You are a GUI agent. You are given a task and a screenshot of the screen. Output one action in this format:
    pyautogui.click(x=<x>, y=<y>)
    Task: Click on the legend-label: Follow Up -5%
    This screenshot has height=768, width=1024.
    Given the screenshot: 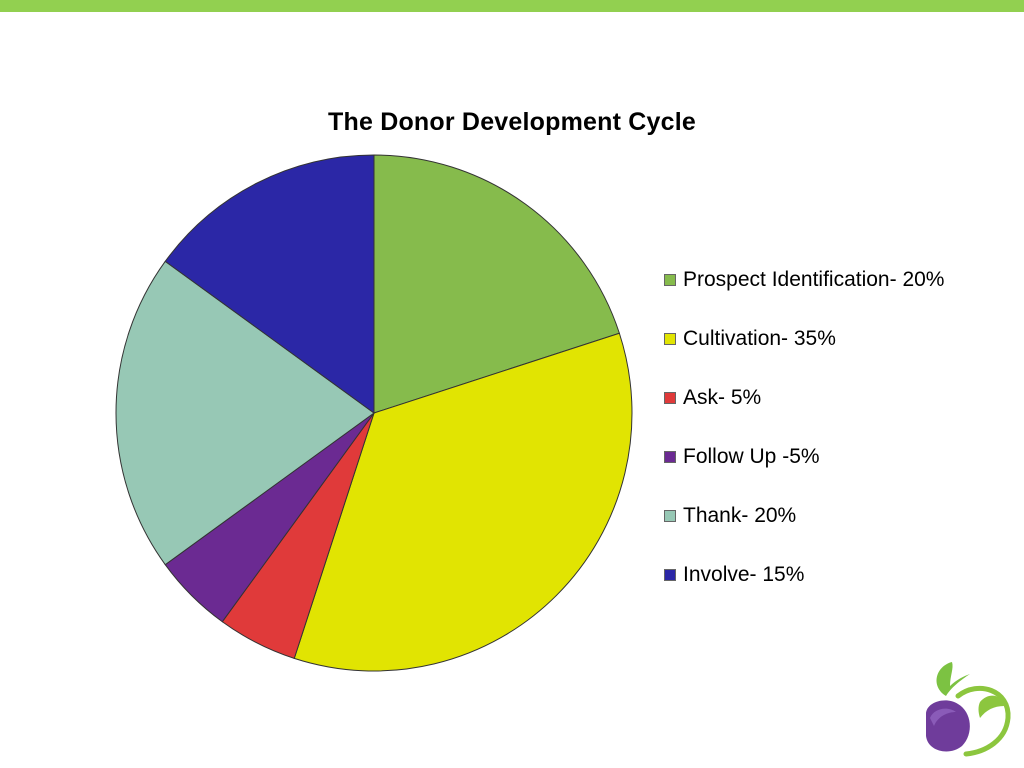 What is the action you would take?
    pyautogui.click(x=751, y=456)
    